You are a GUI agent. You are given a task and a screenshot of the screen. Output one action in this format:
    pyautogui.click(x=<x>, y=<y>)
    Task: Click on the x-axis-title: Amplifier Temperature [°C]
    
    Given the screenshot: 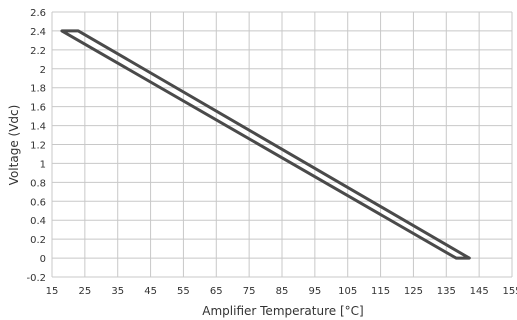 What is the action you would take?
    pyautogui.click(x=282, y=311)
    